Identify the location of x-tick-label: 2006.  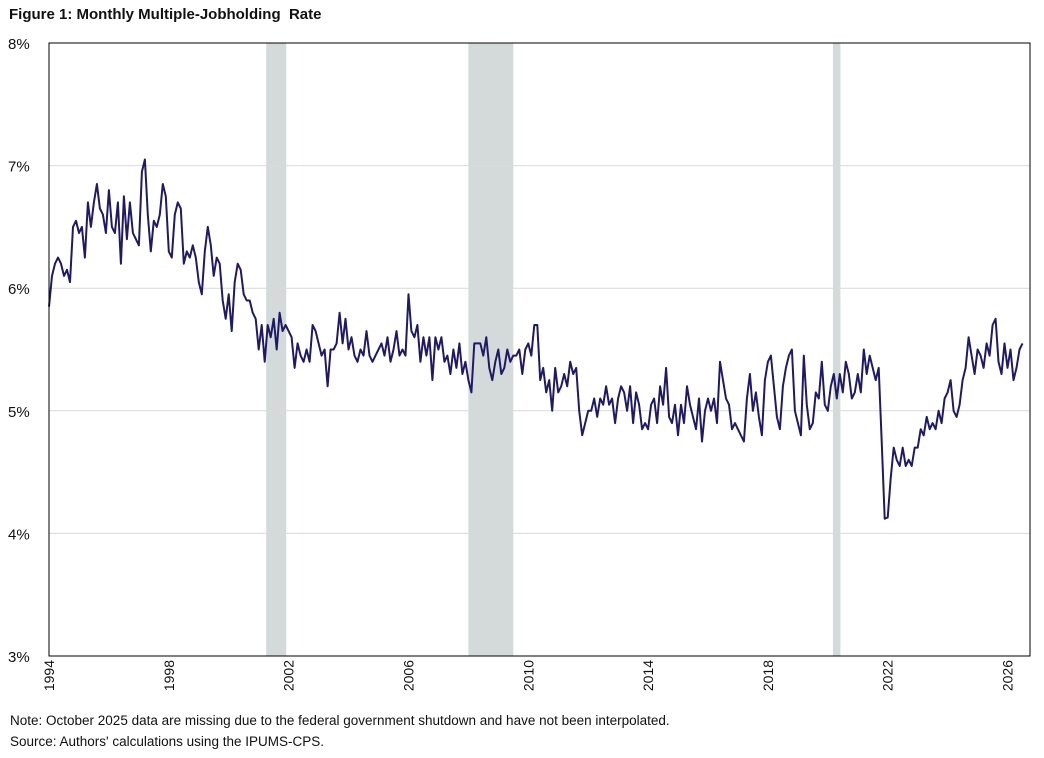
(408, 675).